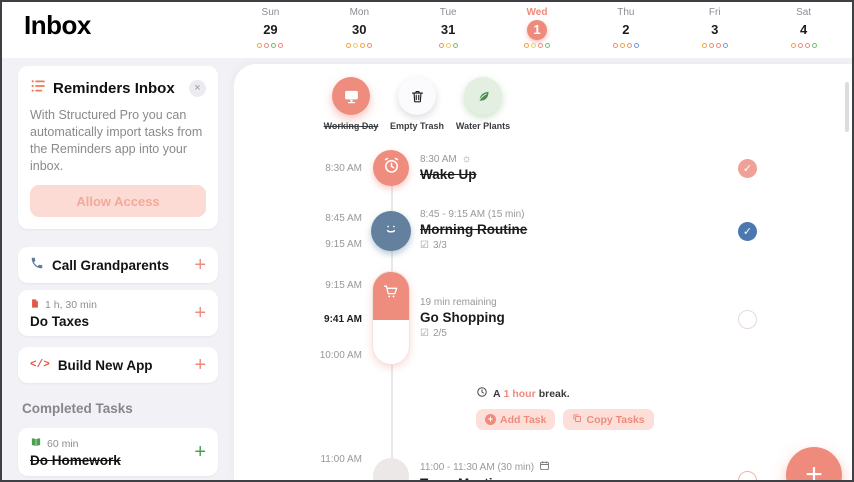 This screenshot has width=854, height=482. What do you see at coordinates (523, 419) in the screenshot?
I see `add-task-label: Add Task` at bounding box center [523, 419].